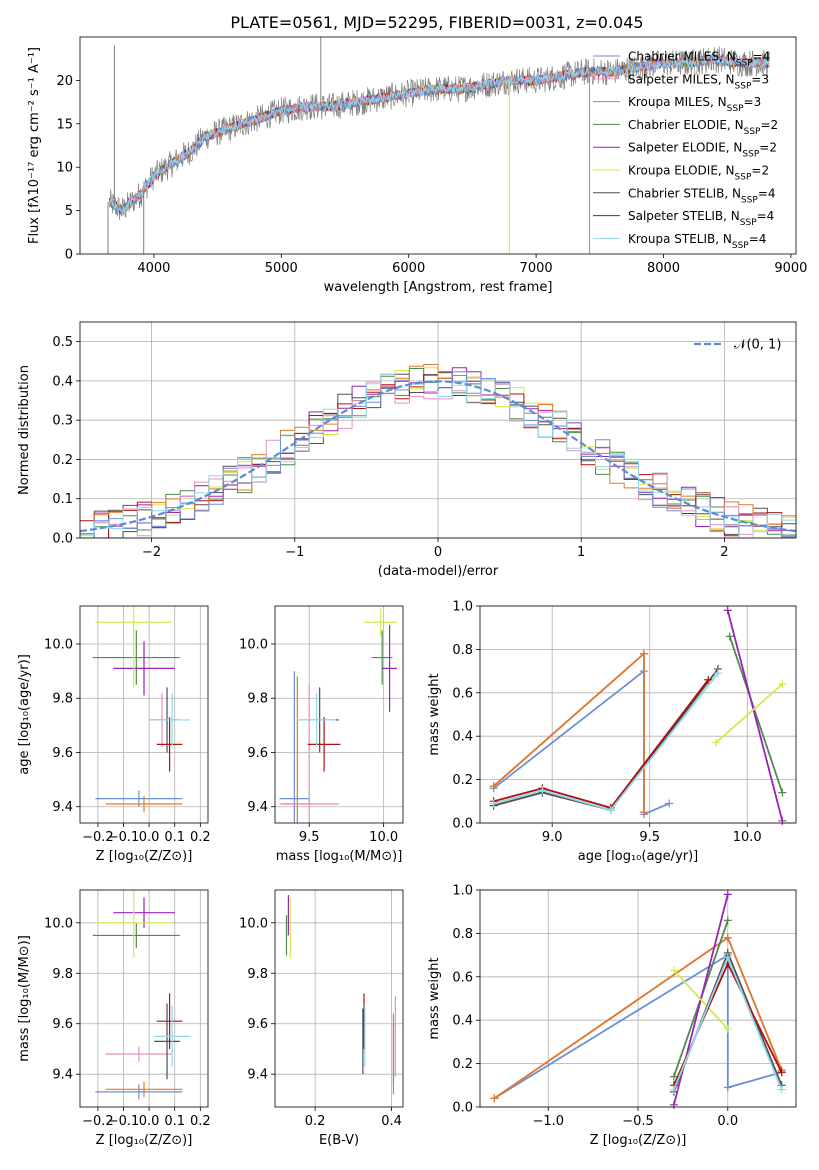 Image resolution: width=819 pixels, height=1170 pixels. What do you see at coordinates (281, 268) in the screenshot?
I see `x-tick-label: 5000` at bounding box center [281, 268].